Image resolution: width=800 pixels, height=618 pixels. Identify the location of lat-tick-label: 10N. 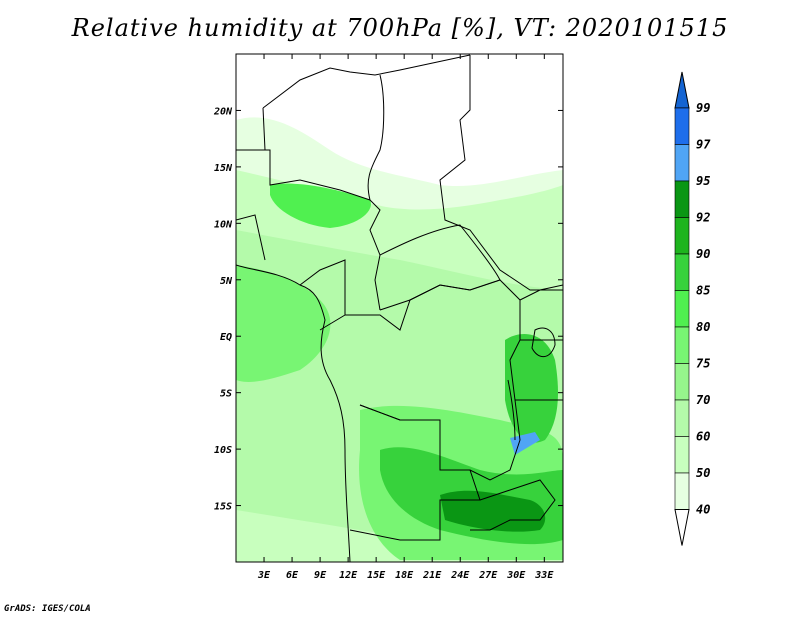
(223, 224).